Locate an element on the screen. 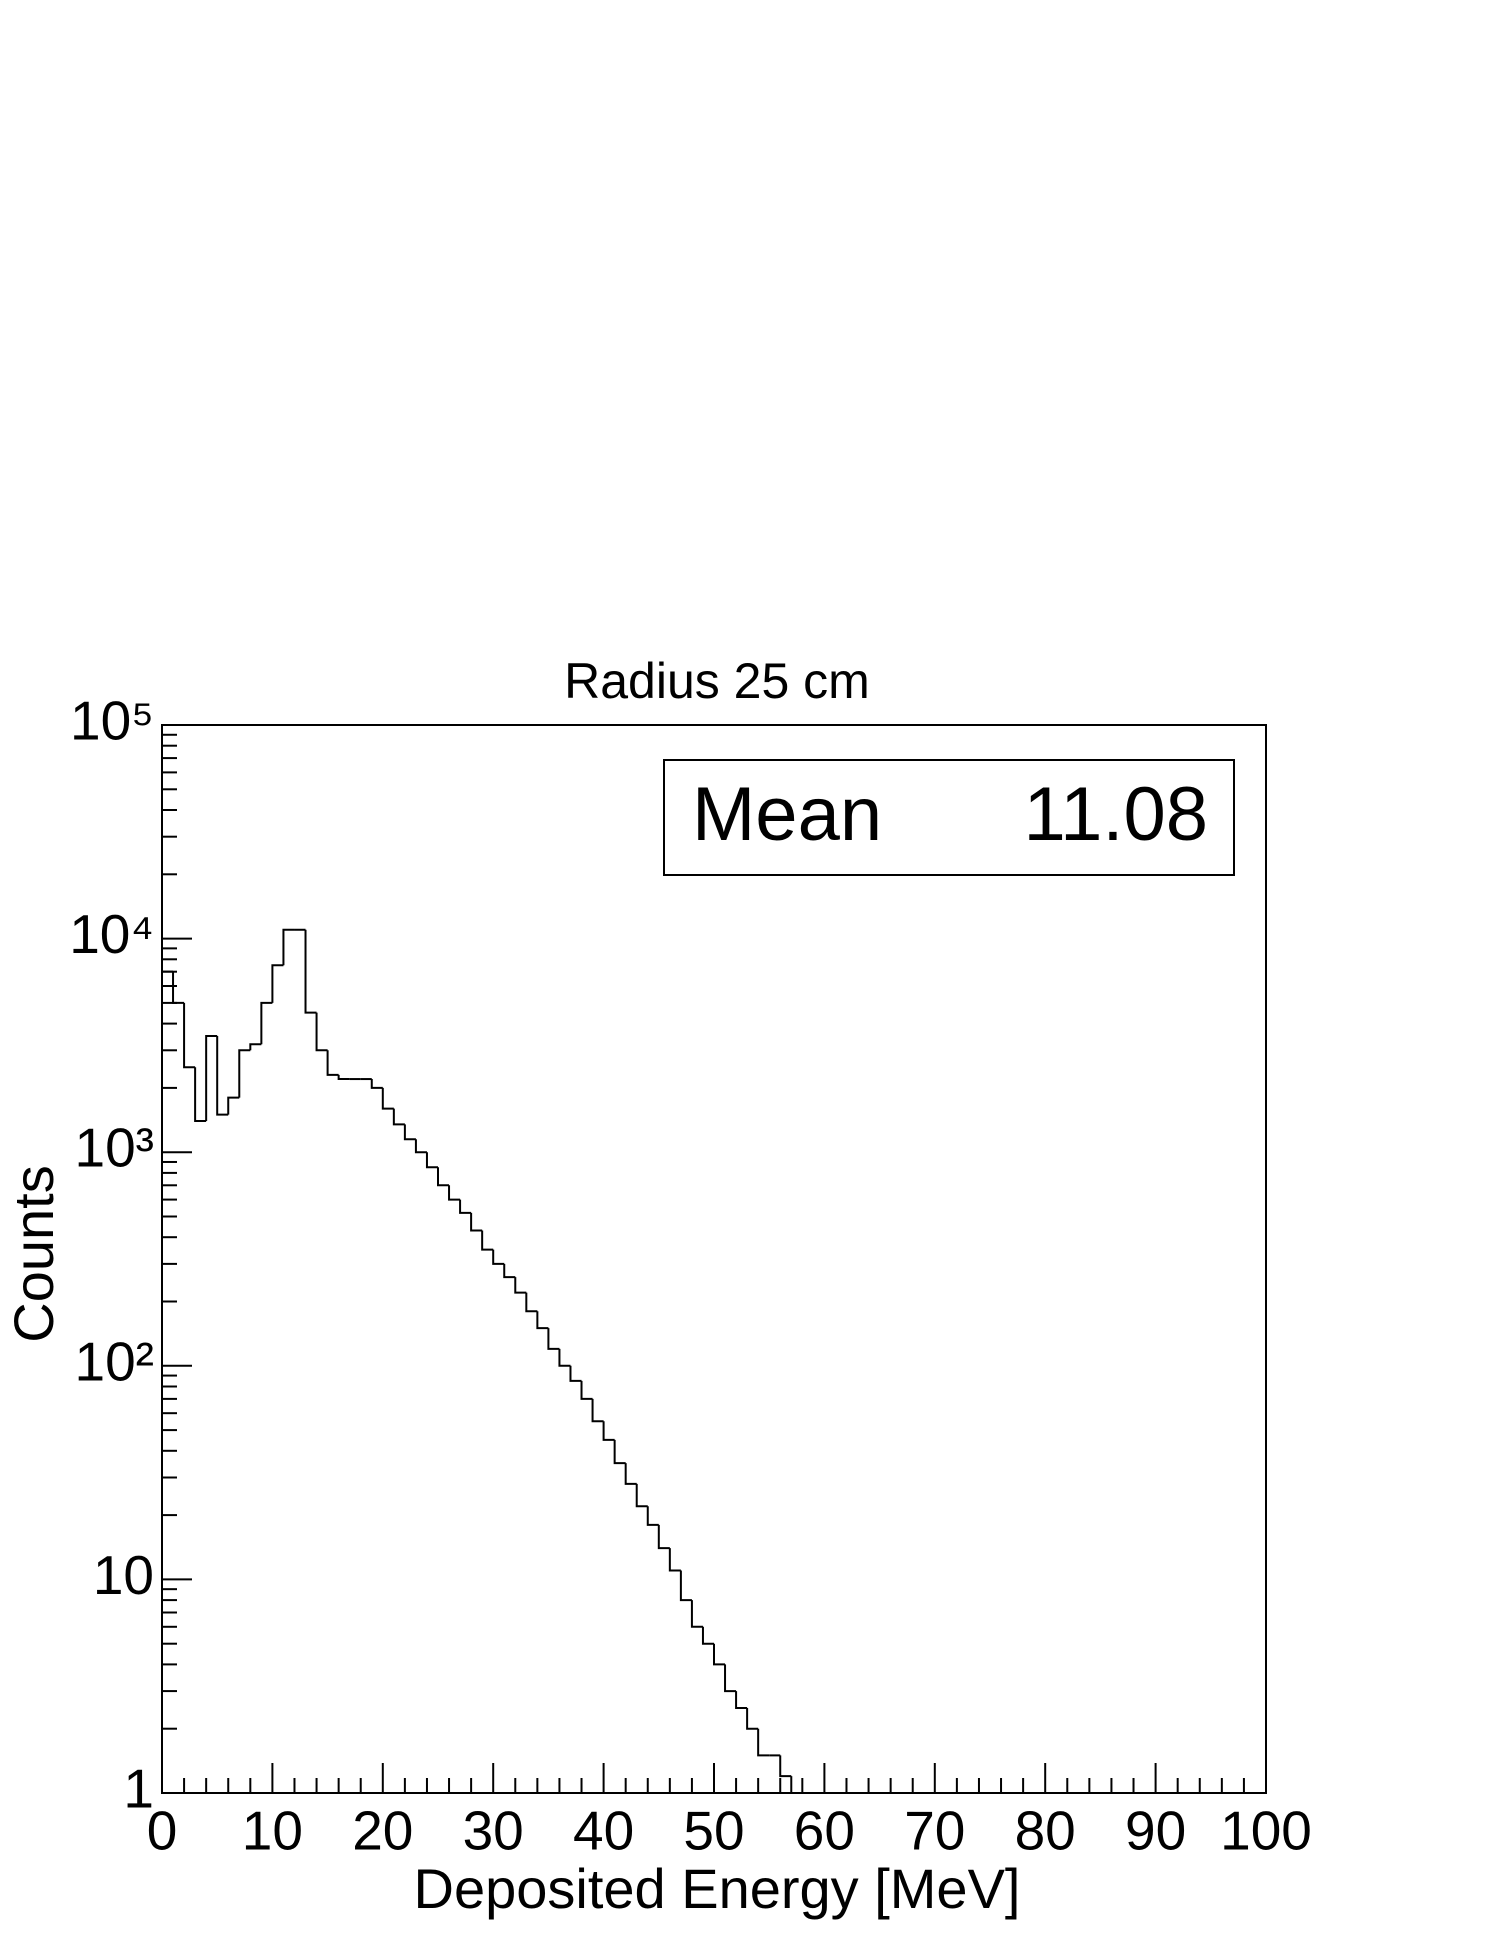  stats-name: Mean is located at coordinates (787, 814).